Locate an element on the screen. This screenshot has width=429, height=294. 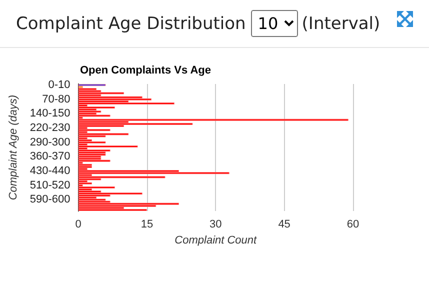
y-tick-label: 430-440 is located at coordinates (50, 171).